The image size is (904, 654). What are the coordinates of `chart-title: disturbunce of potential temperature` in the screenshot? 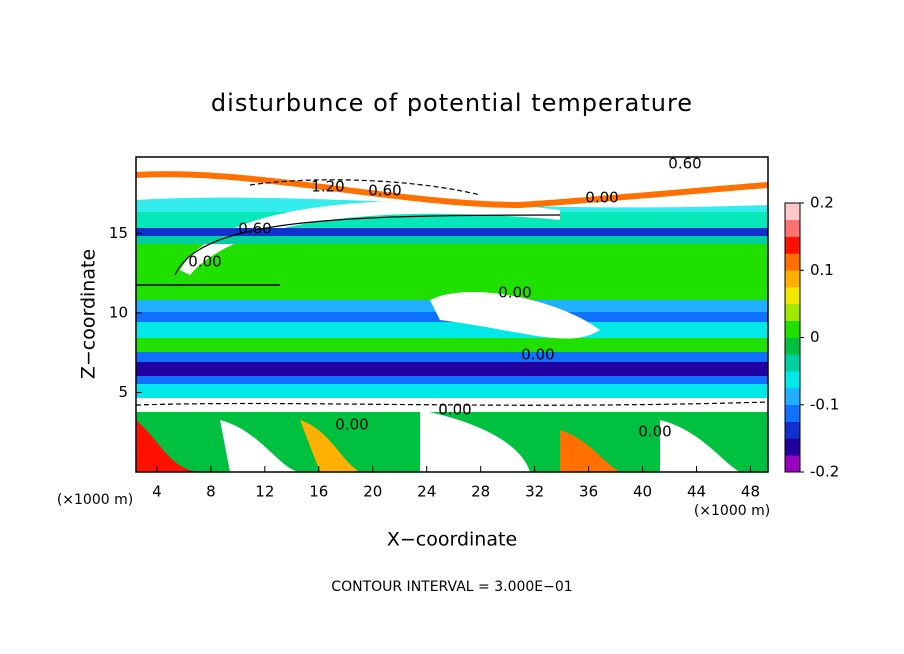 It's located at (452, 103).